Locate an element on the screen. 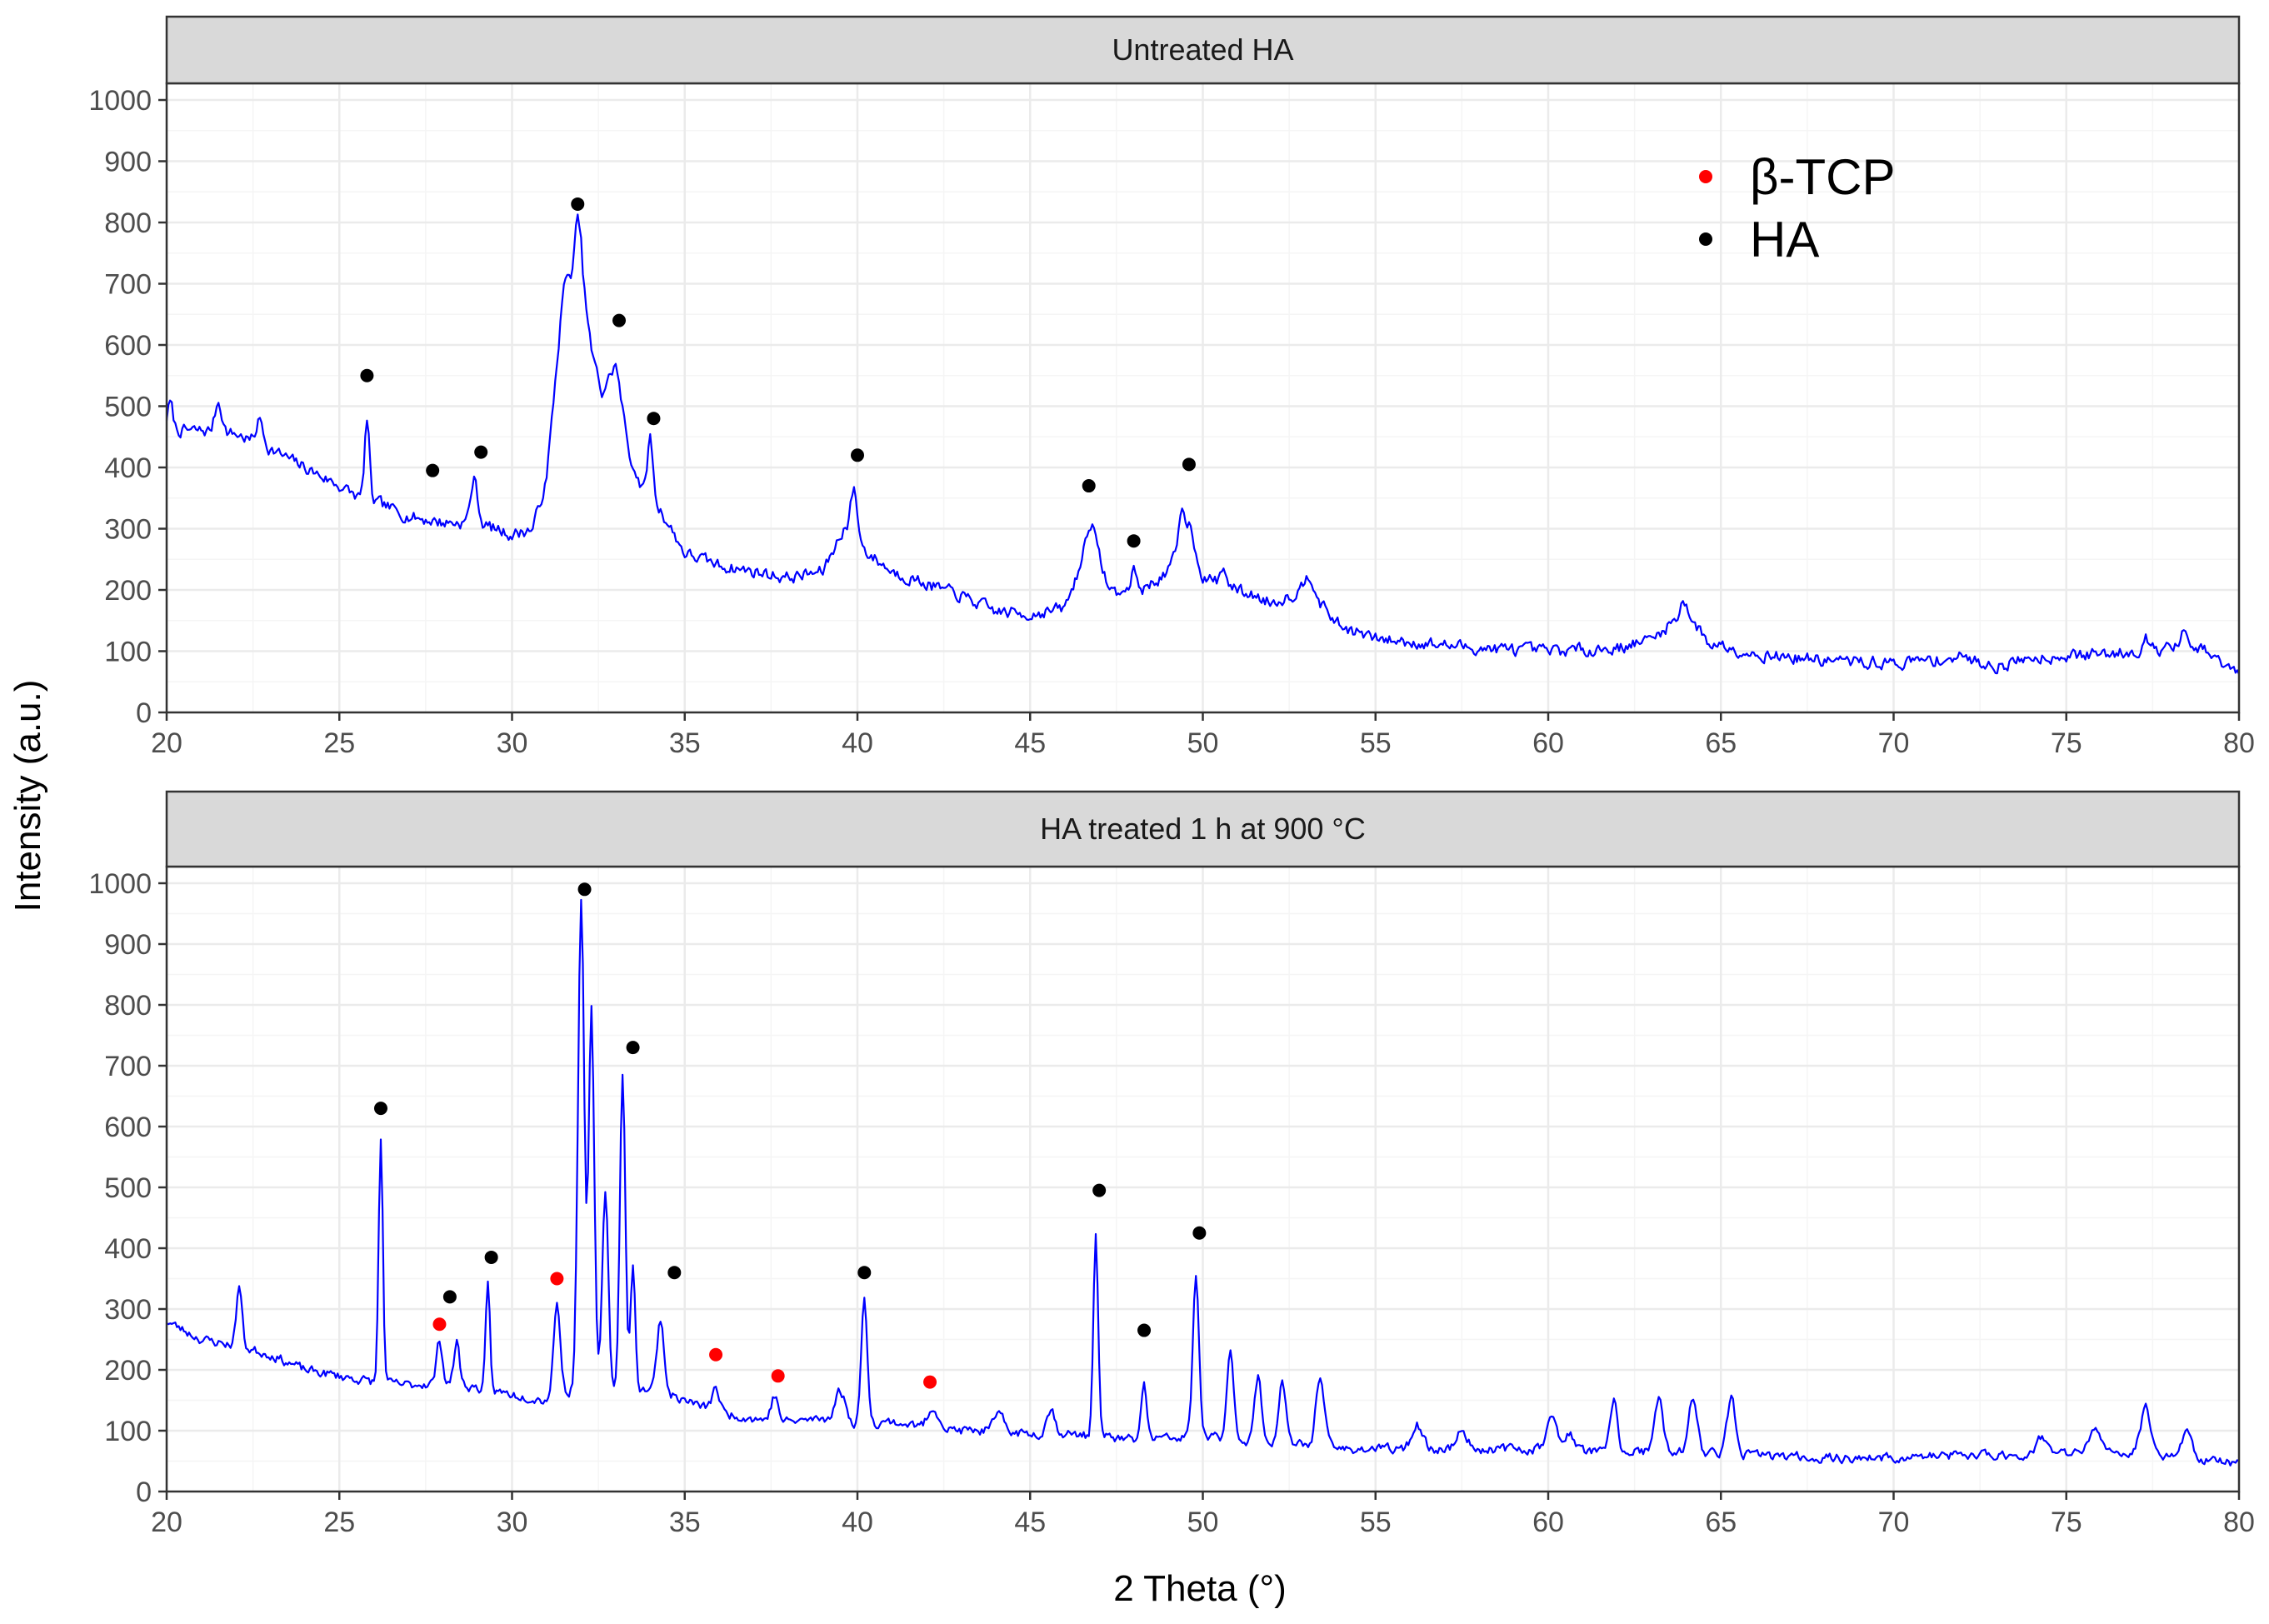  legend-label: HA is located at coordinates (1784, 239).